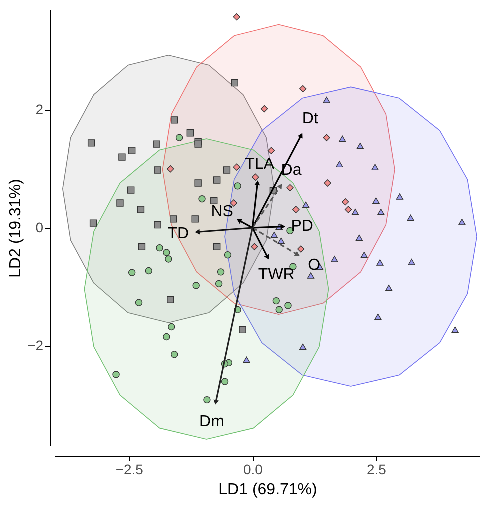  What do you see at coordinates (314, 265) in the screenshot?
I see `series-label: O` at bounding box center [314, 265].